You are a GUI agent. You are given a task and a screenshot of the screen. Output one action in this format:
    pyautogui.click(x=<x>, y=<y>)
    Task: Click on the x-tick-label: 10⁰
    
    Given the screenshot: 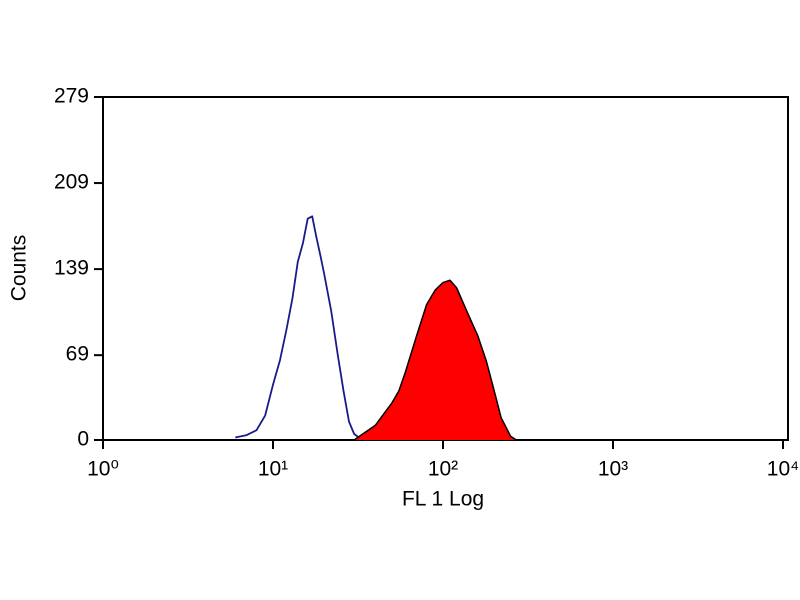 What is the action you would take?
    pyautogui.click(x=103, y=469)
    